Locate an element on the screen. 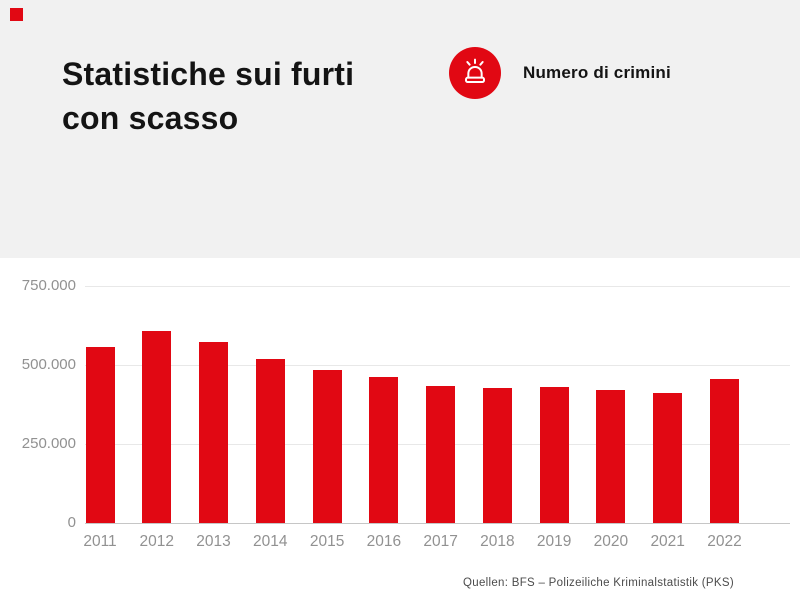 This screenshot has height=600, width=800. y-tick-label: 500.000 is located at coordinates (48, 364).